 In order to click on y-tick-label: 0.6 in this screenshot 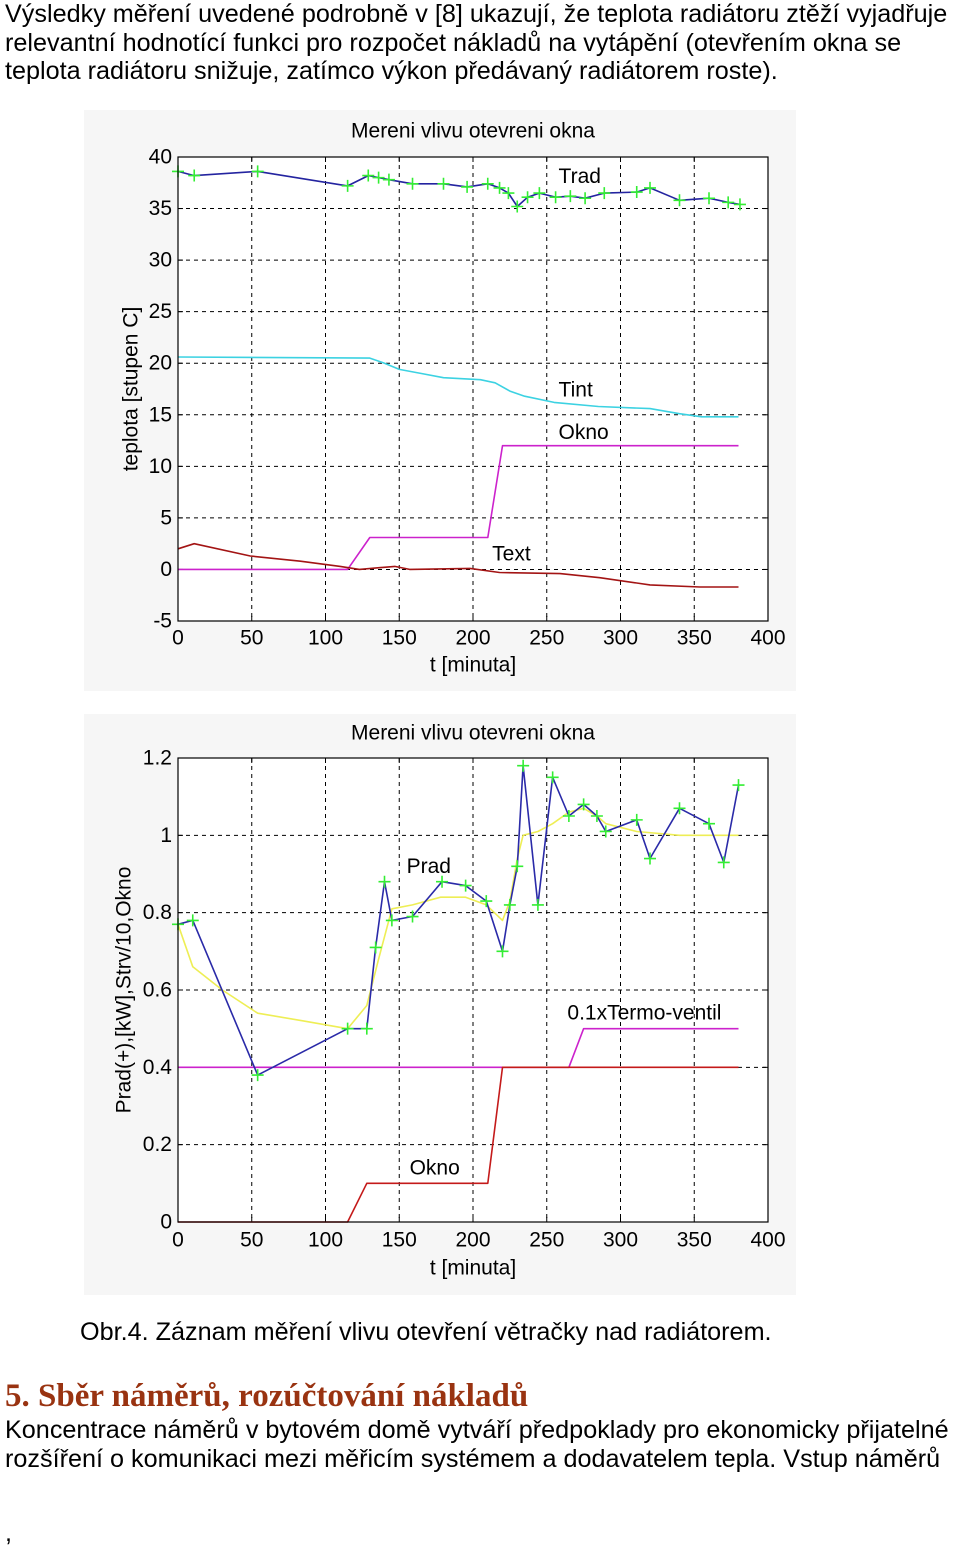, I will do `click(157, 990)`.